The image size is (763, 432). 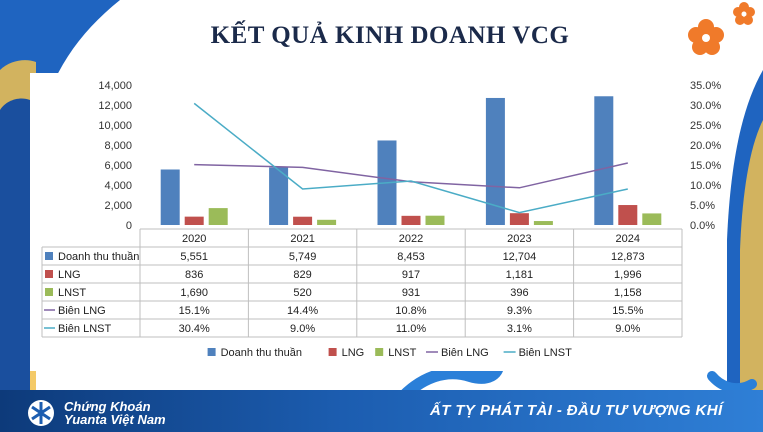 I want to click on right-axis-tick-label: 35.0%, so click(x=705, y=86).